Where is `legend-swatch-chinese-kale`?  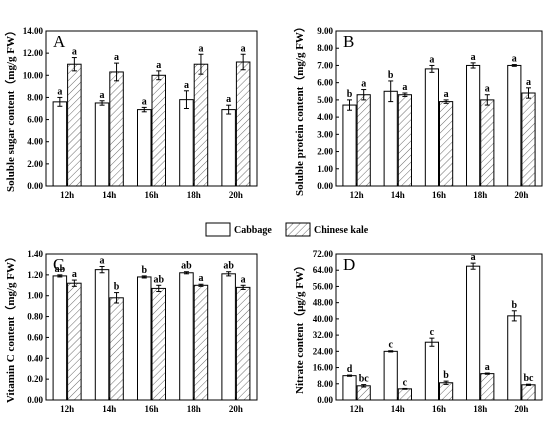 legend-swatch-chinese-kale is located at coordinates (298, 229).